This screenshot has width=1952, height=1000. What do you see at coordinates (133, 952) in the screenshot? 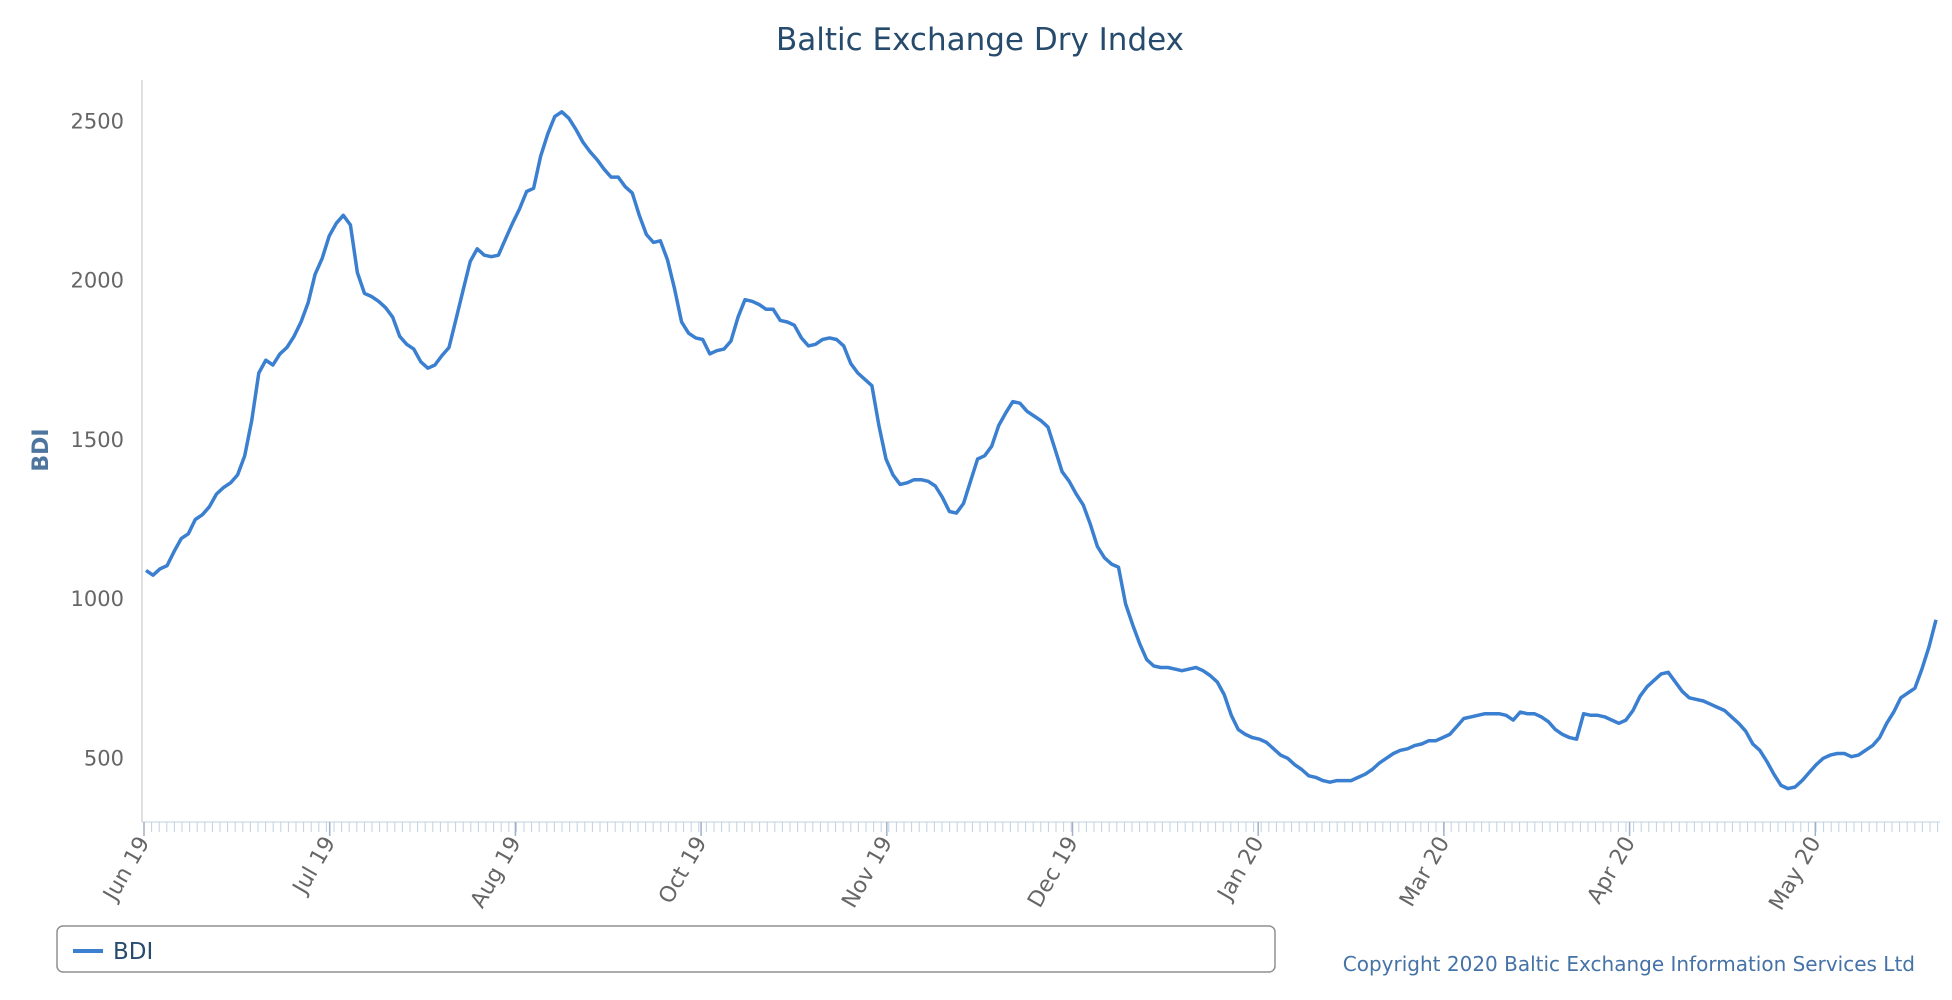
I see `legend-item-bdi: BDI` at bounding box center [133, 952].